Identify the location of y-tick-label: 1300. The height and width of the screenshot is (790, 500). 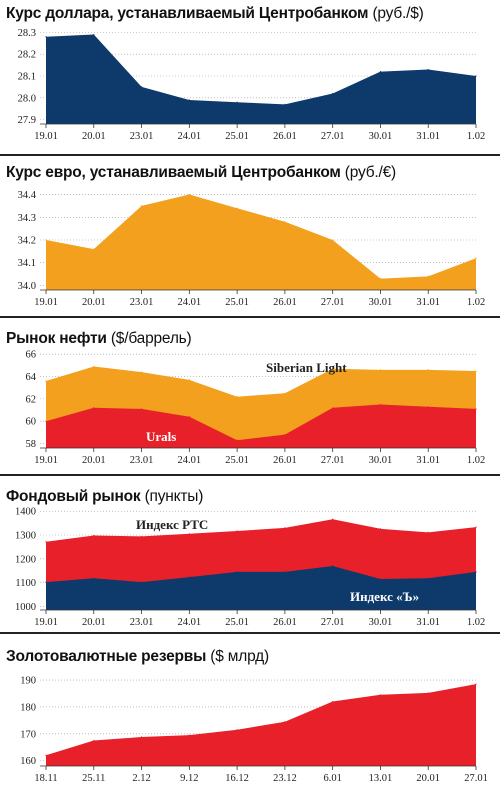
(25, 536).